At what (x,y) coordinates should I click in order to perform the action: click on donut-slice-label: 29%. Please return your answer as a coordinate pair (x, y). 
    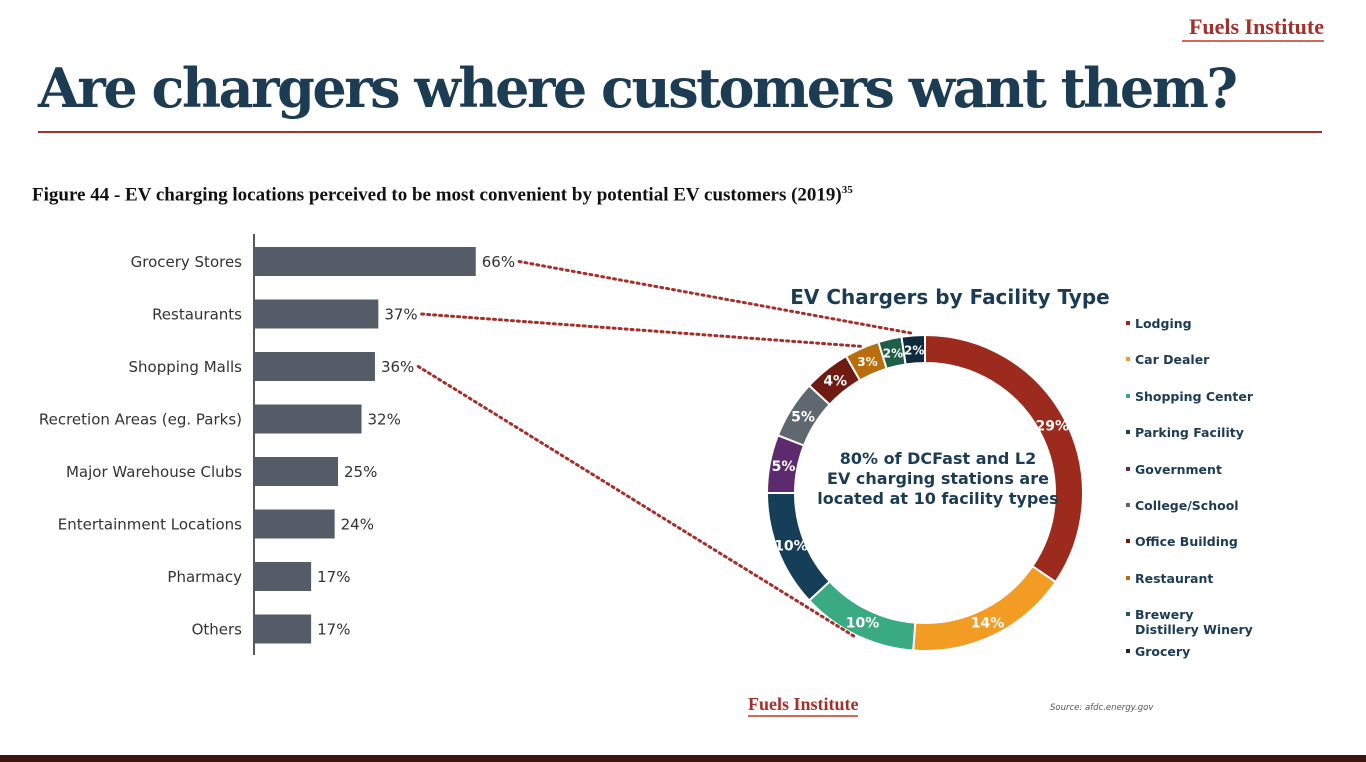
    Looking at the image, I should click on (1053, 427).